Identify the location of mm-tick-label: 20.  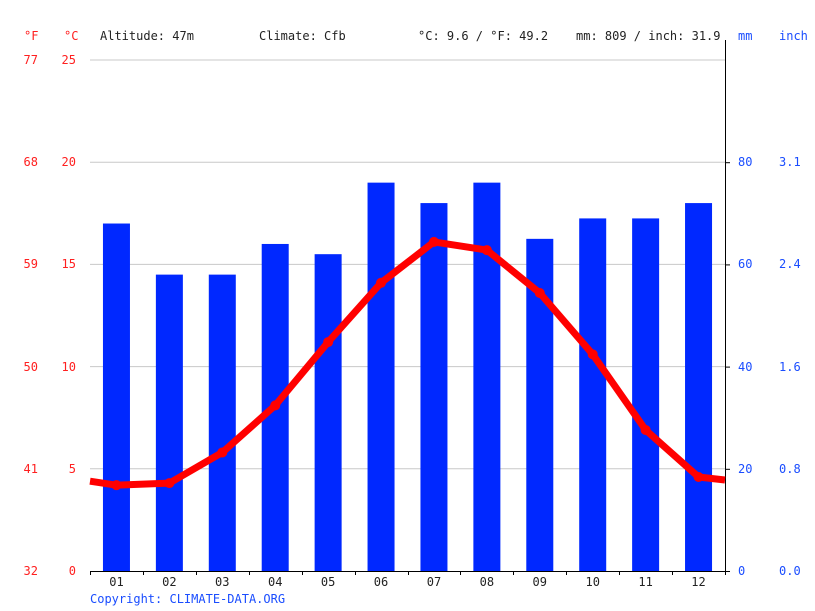
(745, 468).